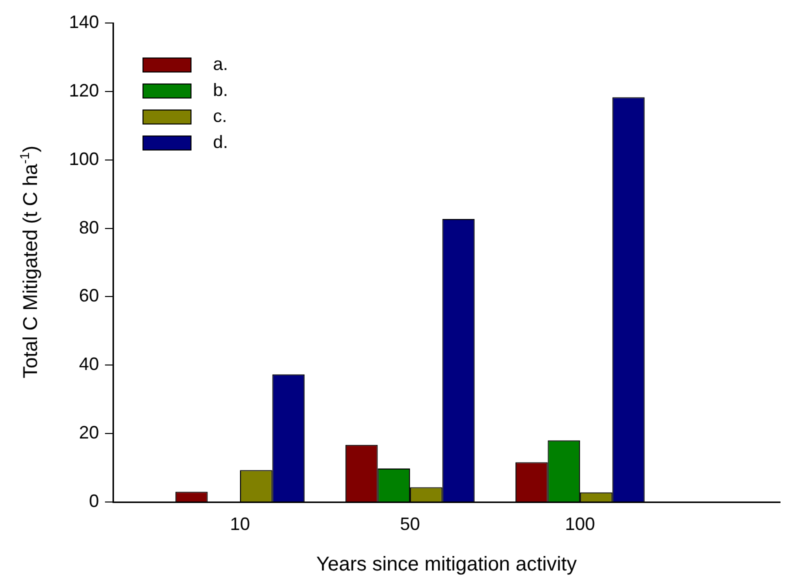 The height and width of the screenshot is (581, 788). Describe the element at coordinates (88, 364) in the screenshot. I see `y-tick-label: 40` at that location.